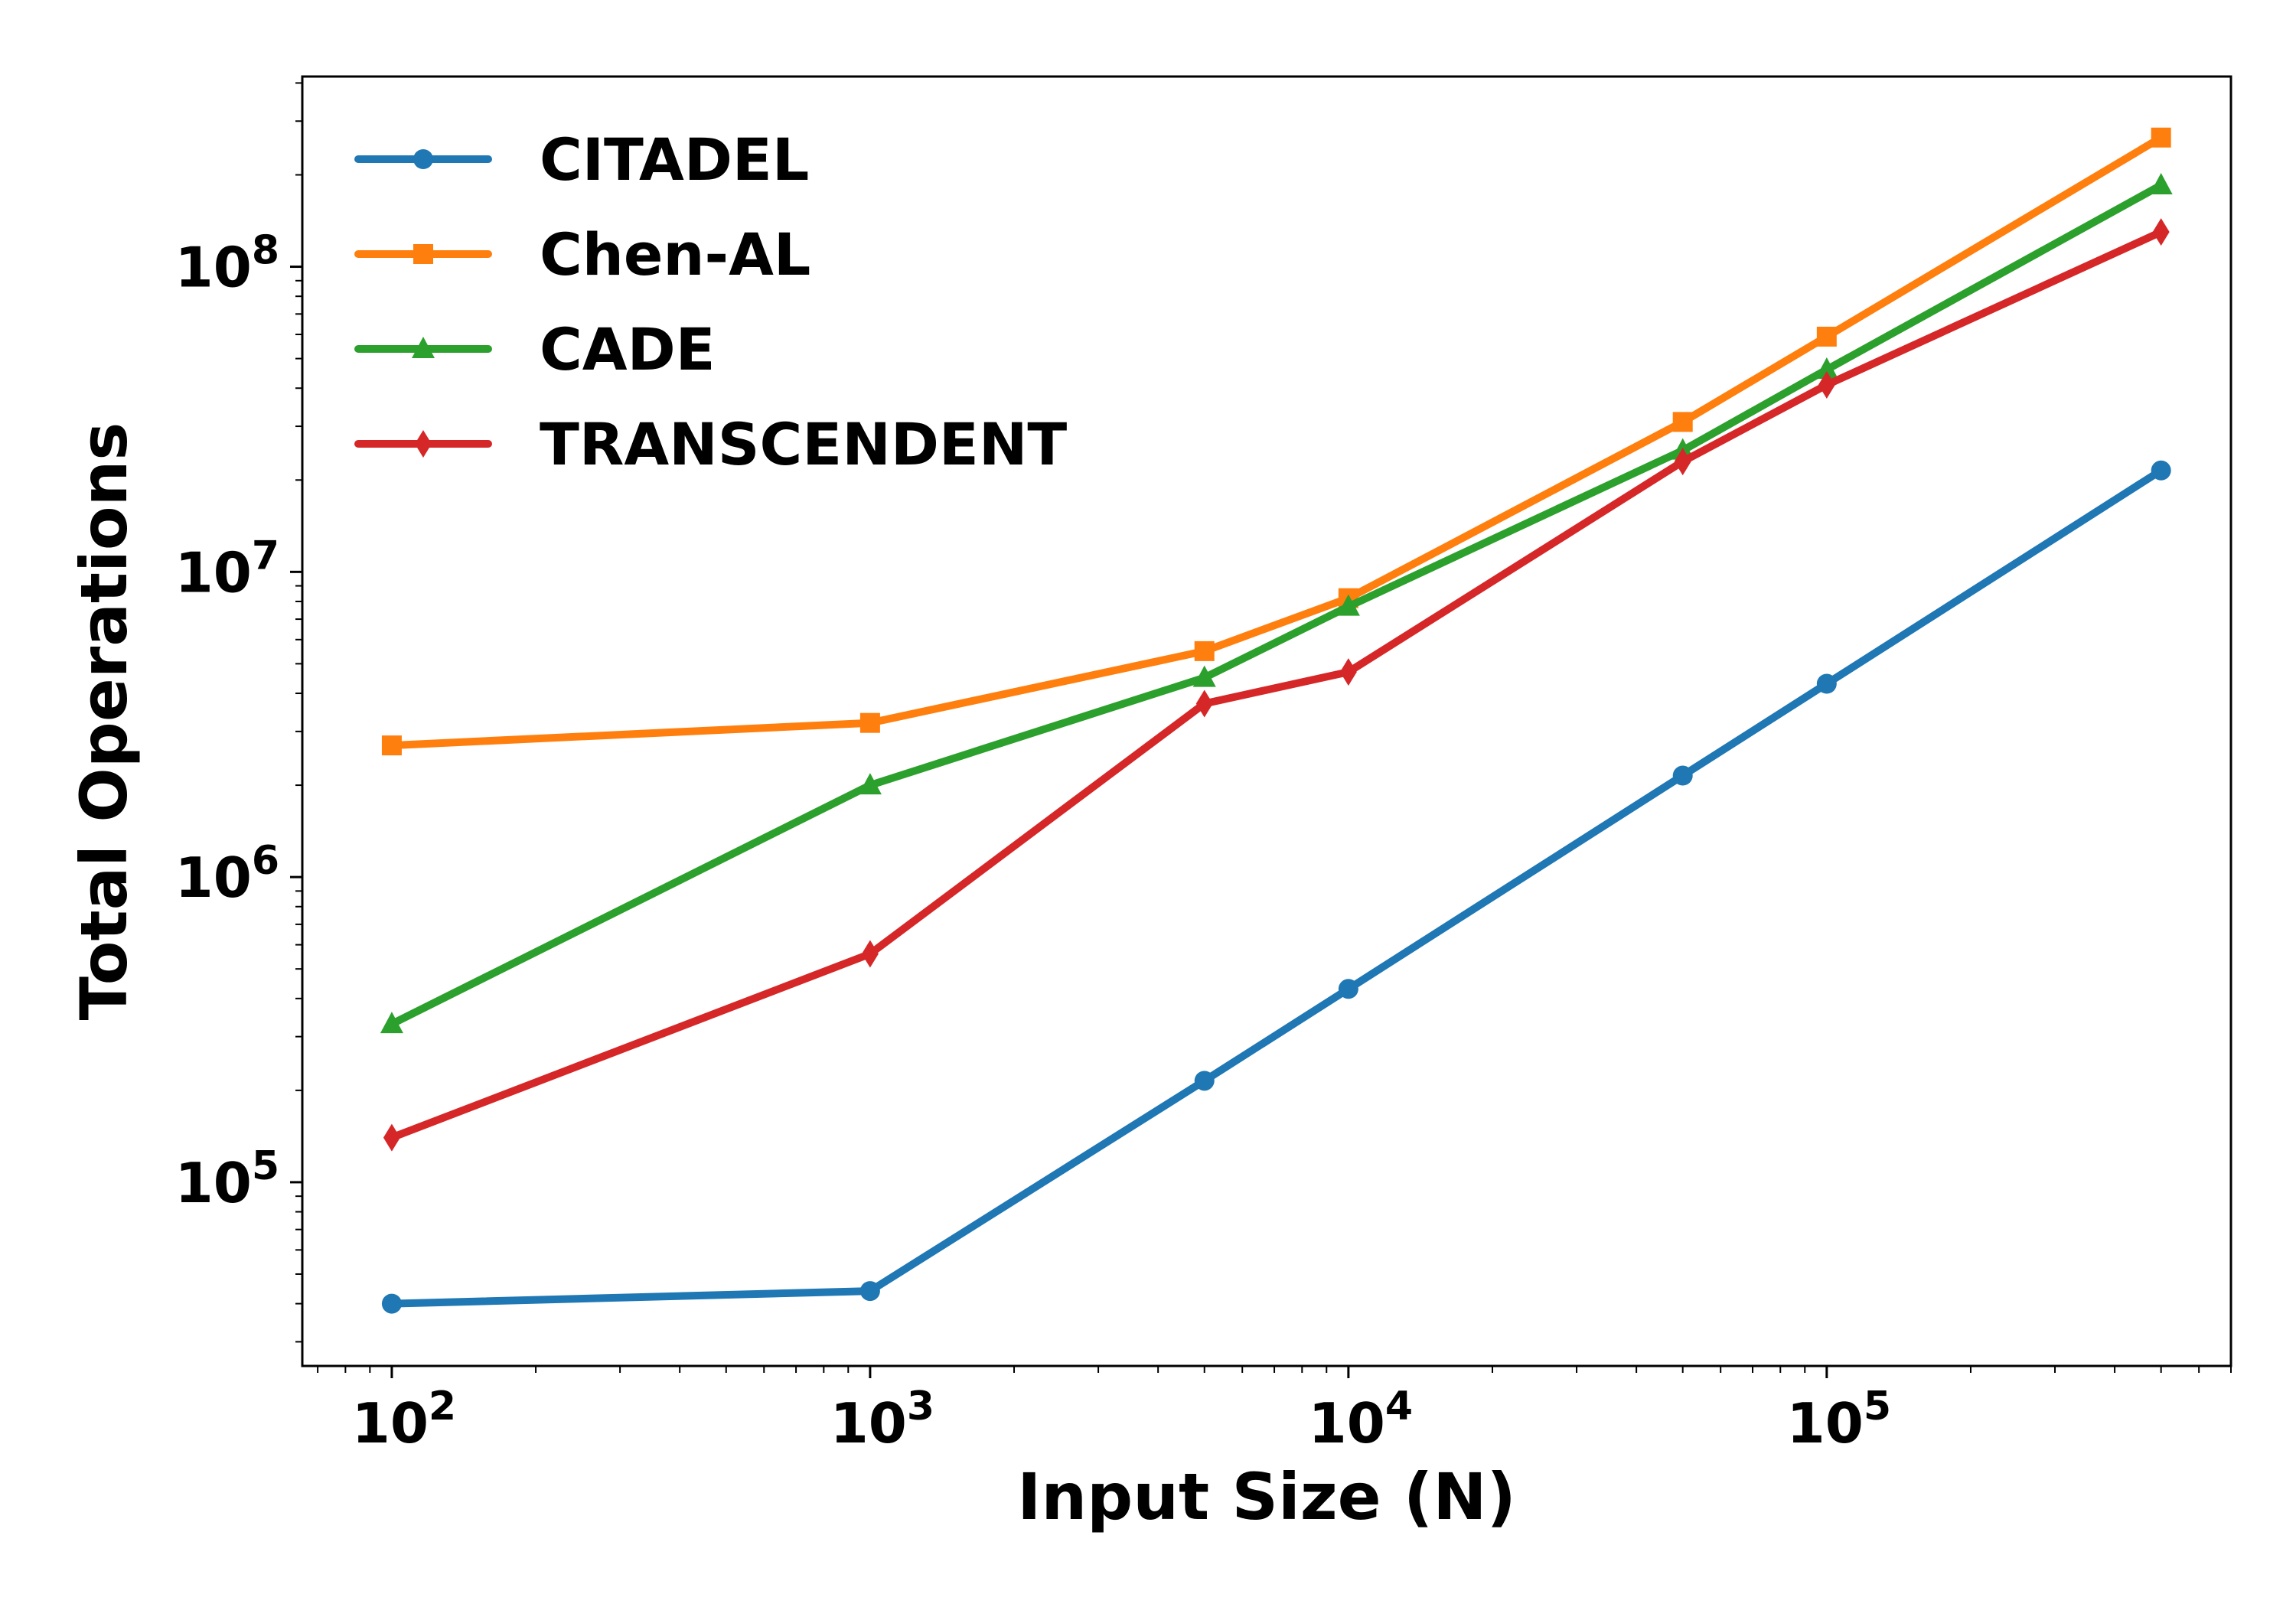 The height and width of the screenshot is (1607, 2296). Describe the element at coordinates (882, 1420) in the screenshot. I see `x-tick-label: 103` at that location.